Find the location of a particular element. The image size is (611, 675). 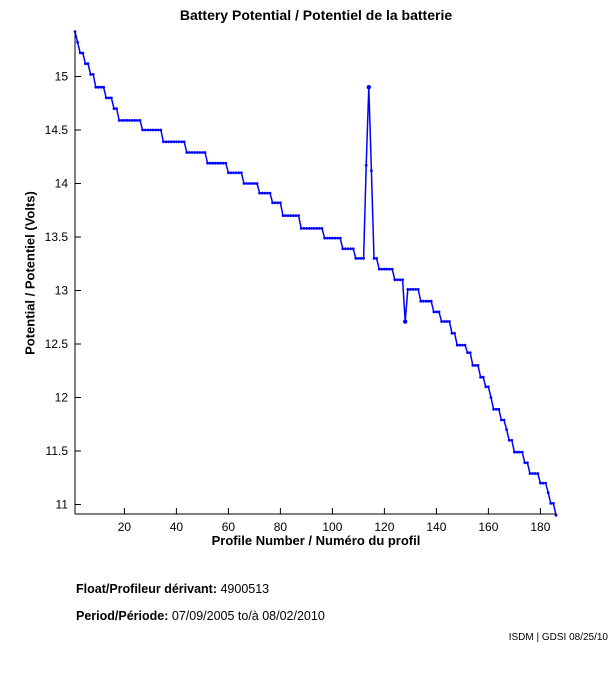

y-tick-label: 14 is located at coordinates (62, 184).